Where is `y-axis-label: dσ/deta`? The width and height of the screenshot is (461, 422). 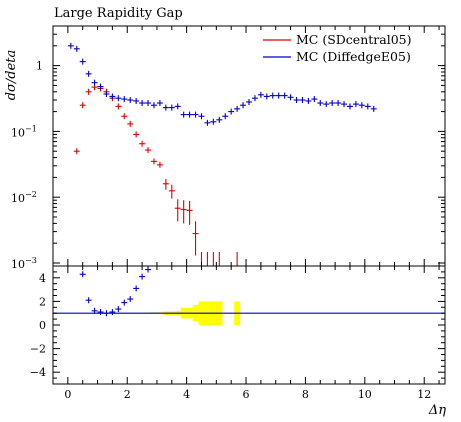
y-axis-label: dσ/deta is located at coordinates (11, 75).